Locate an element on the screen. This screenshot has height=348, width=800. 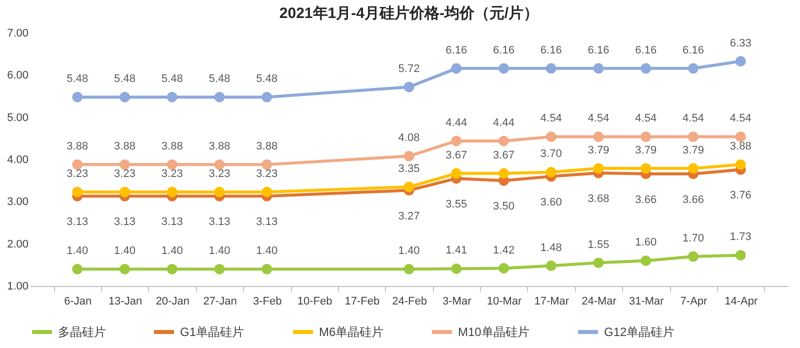
x-tick-label: 10-Feb is located at coordinates (314, 302).